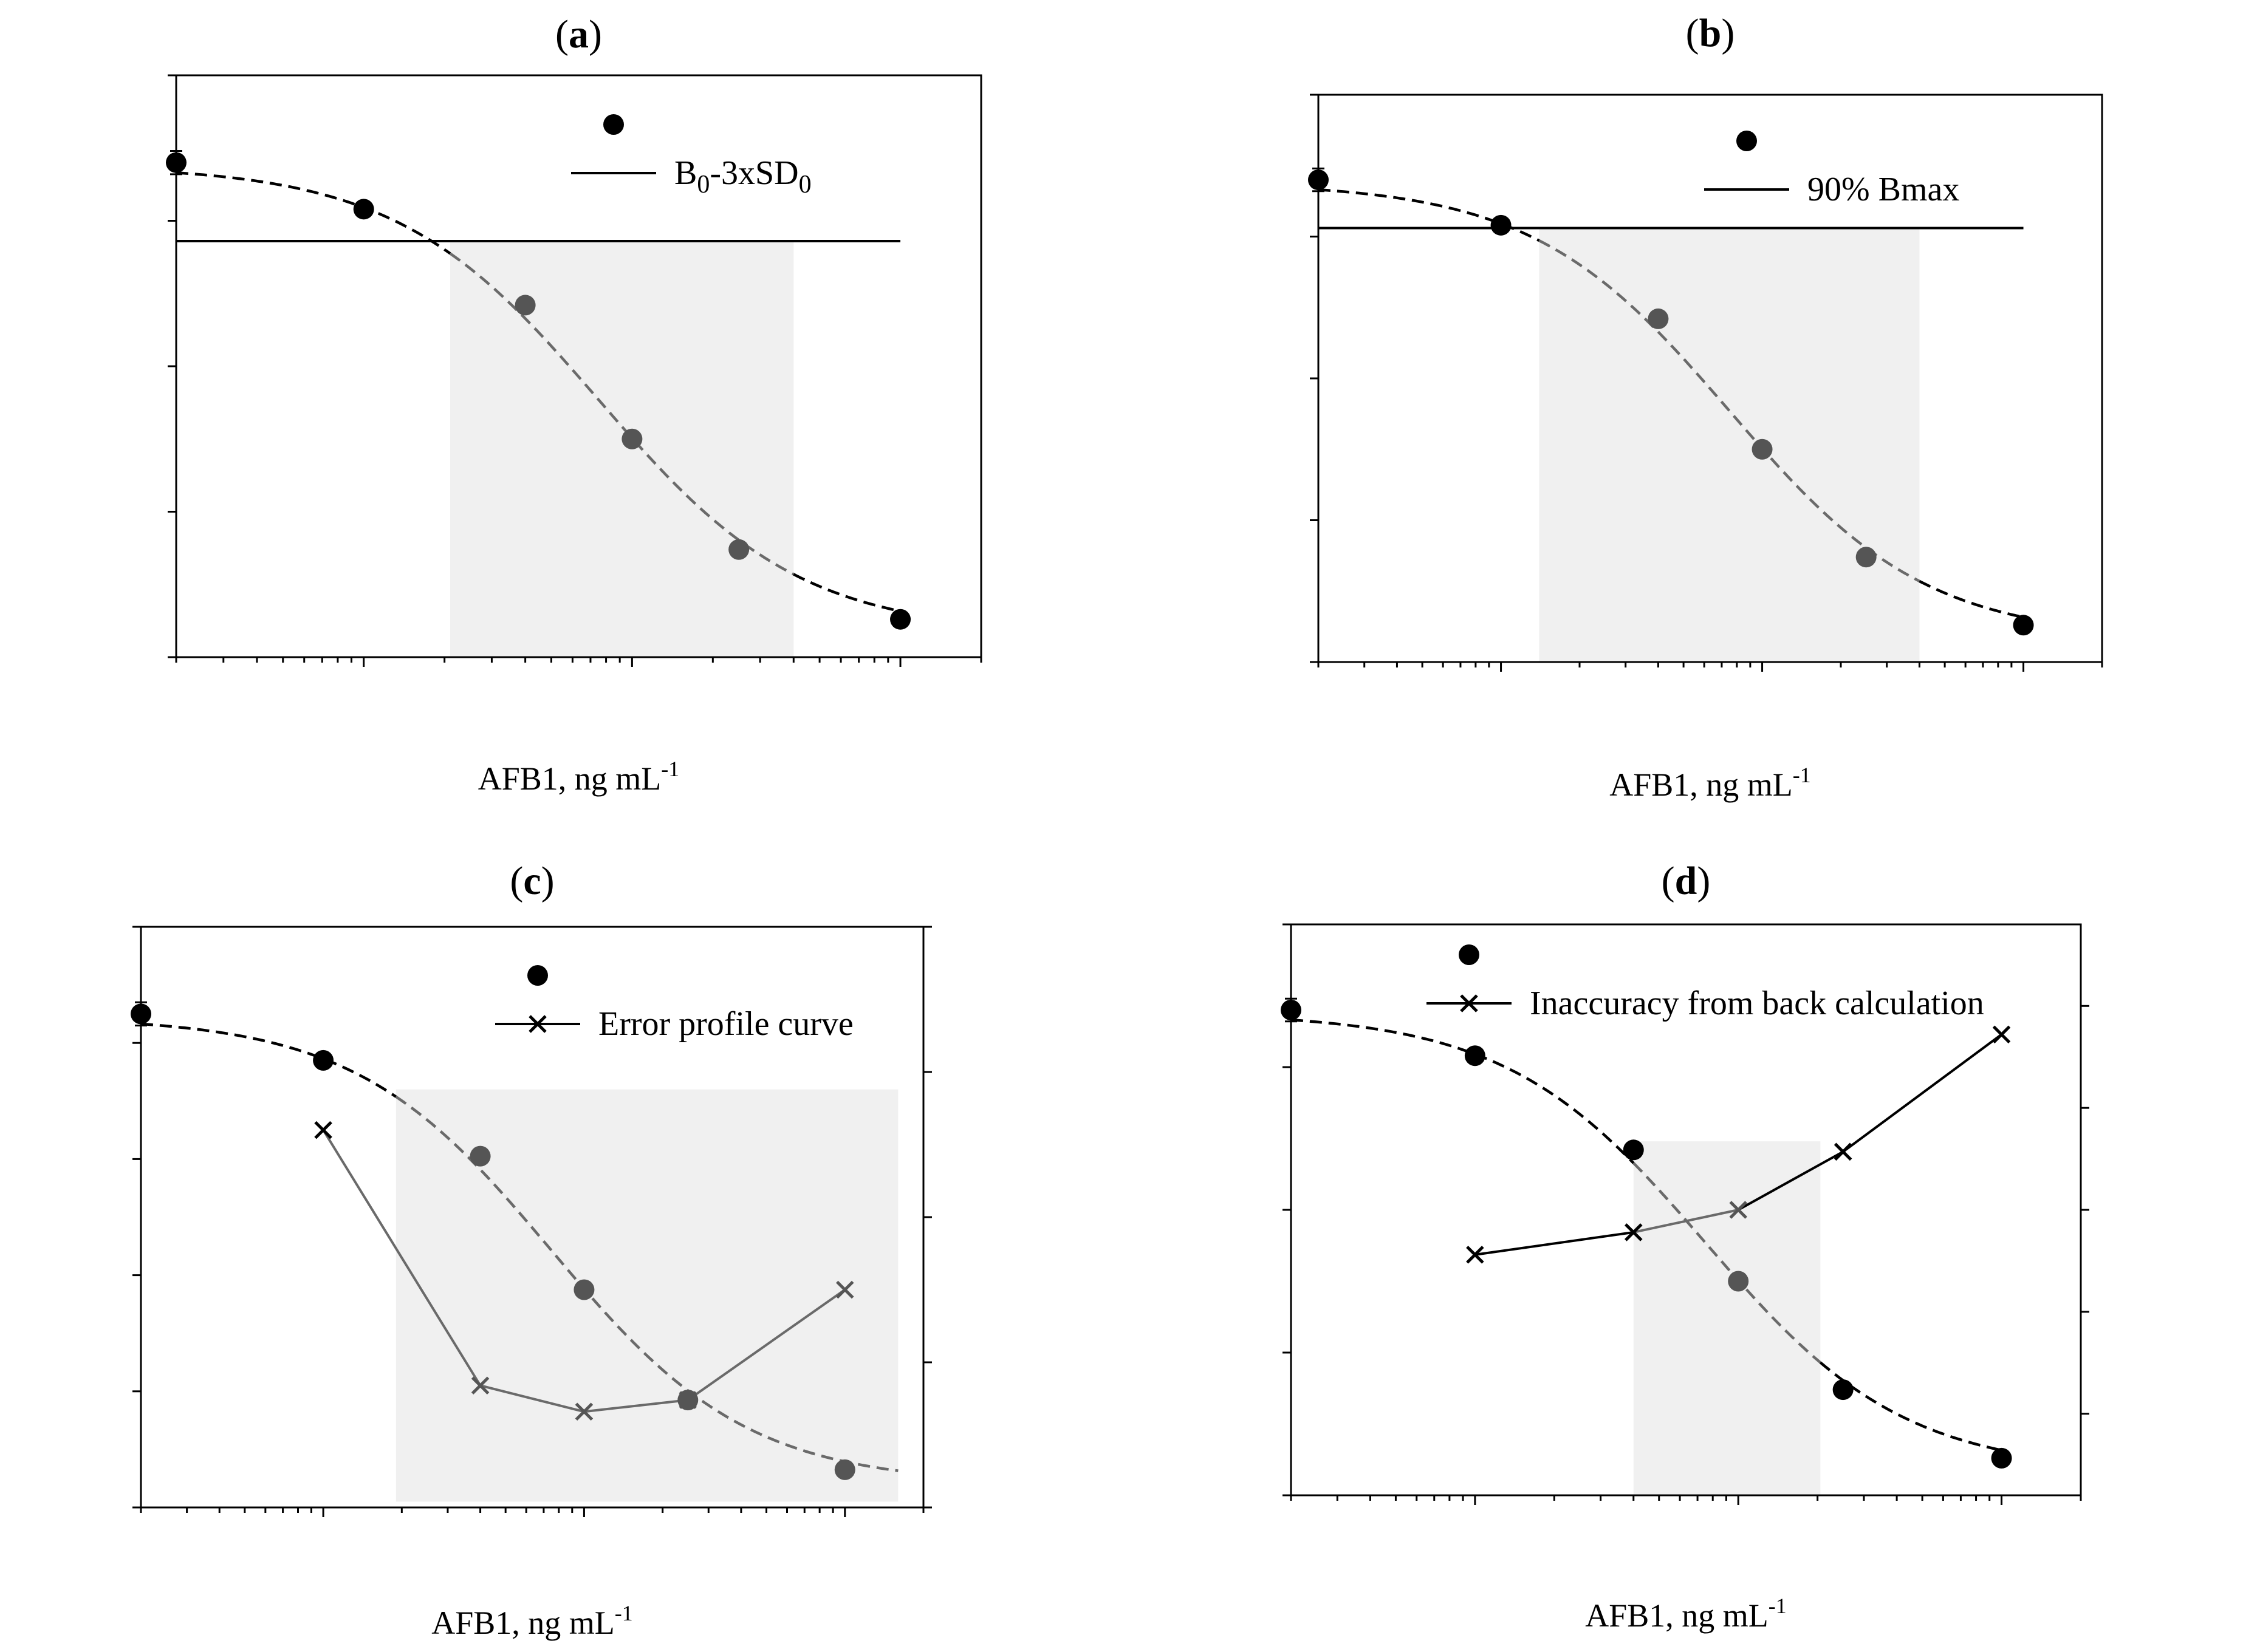 This screenshot has height=1652, width=2243. What do you see at coordinates (1831, 169) in the screenshot?
I see `legend: 90% Bmax` at bounding box center [1831, 169].